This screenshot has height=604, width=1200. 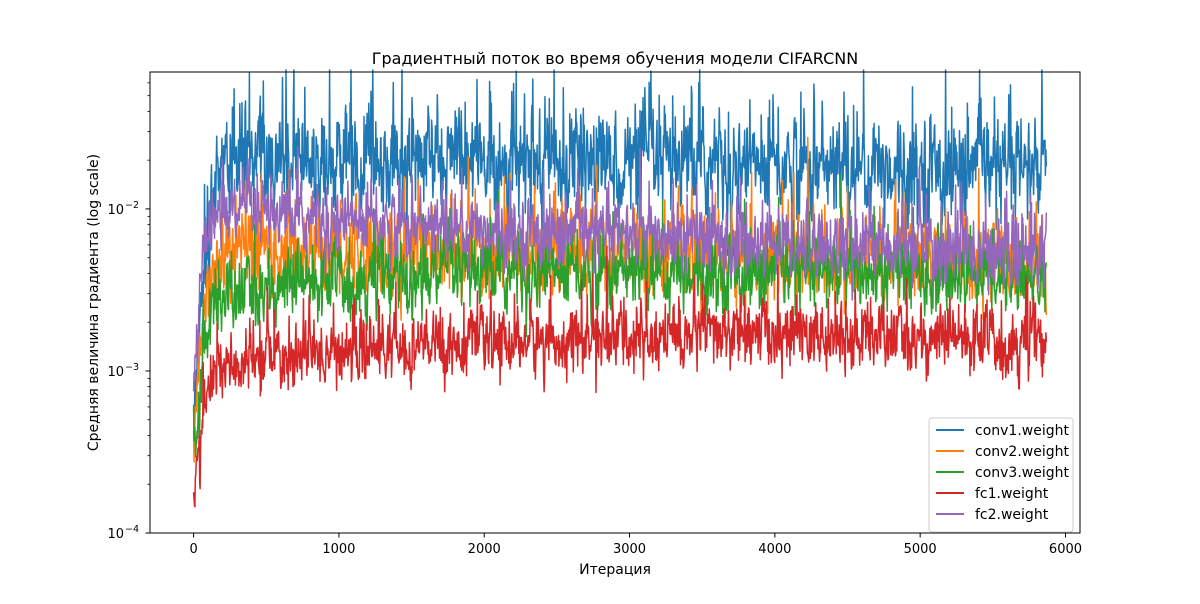 I want to click on legend-label: conv3.weight, so click(x=1022, y=473).